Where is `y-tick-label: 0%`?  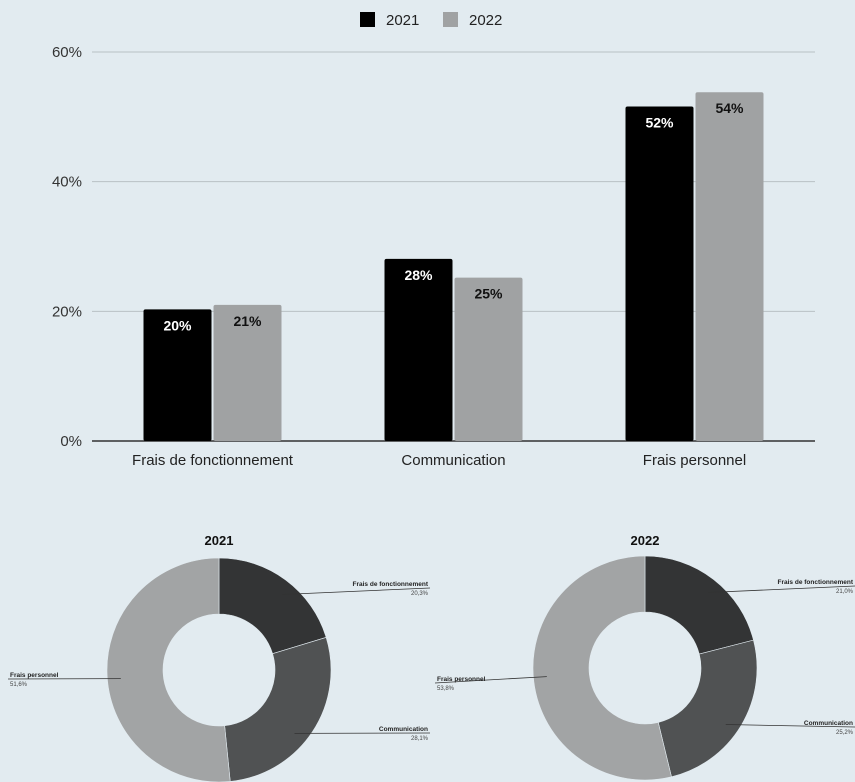 y-tick-label: 0% is located at coordinates (71, 441).